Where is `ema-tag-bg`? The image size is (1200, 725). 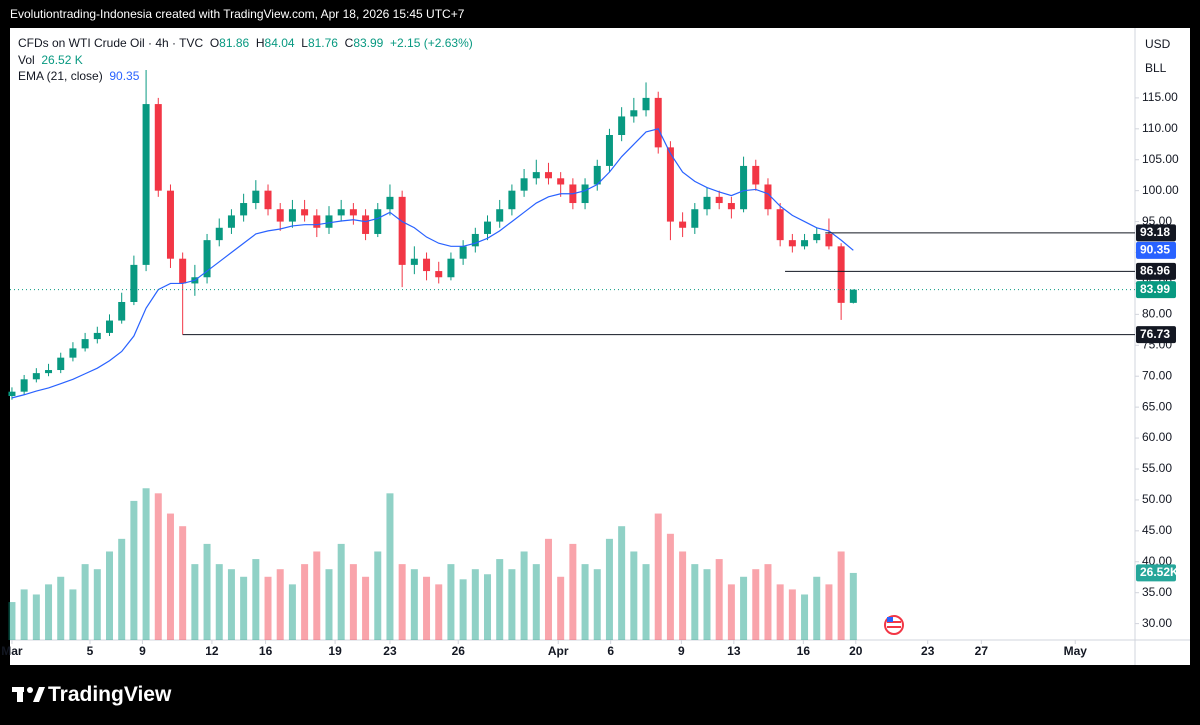
ema-tag-bg is located at coordinates (1156, 250).